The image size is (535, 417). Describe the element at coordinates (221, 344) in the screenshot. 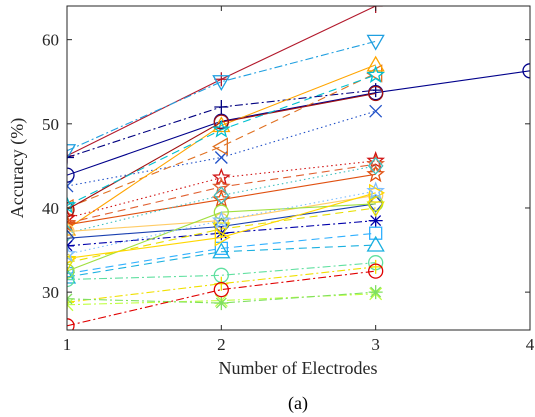

I see `x-tick-label: 2` at that location.